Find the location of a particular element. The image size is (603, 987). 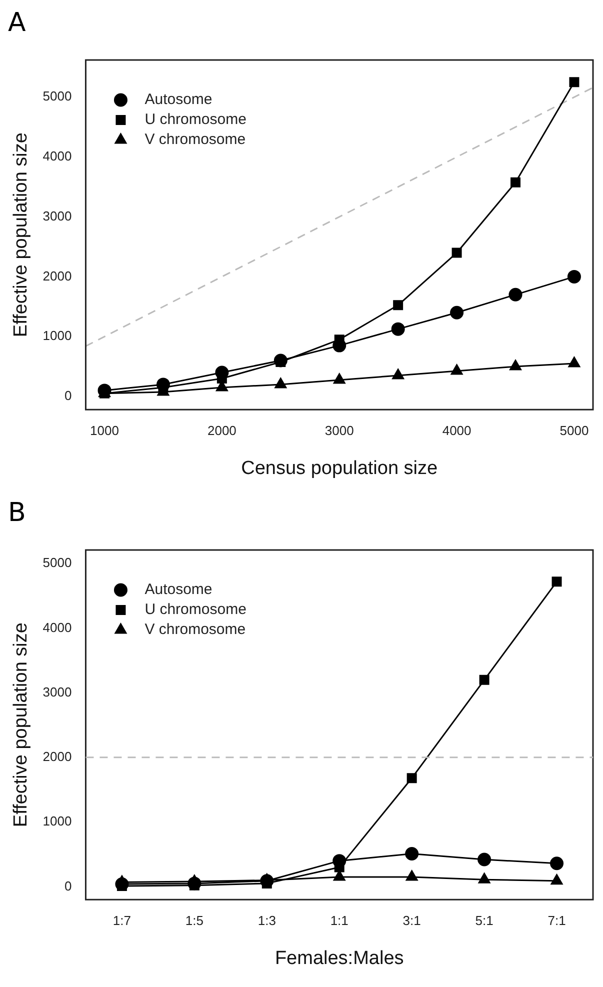

x-tick-label: 7:1 is located at coordinates (557, 920).